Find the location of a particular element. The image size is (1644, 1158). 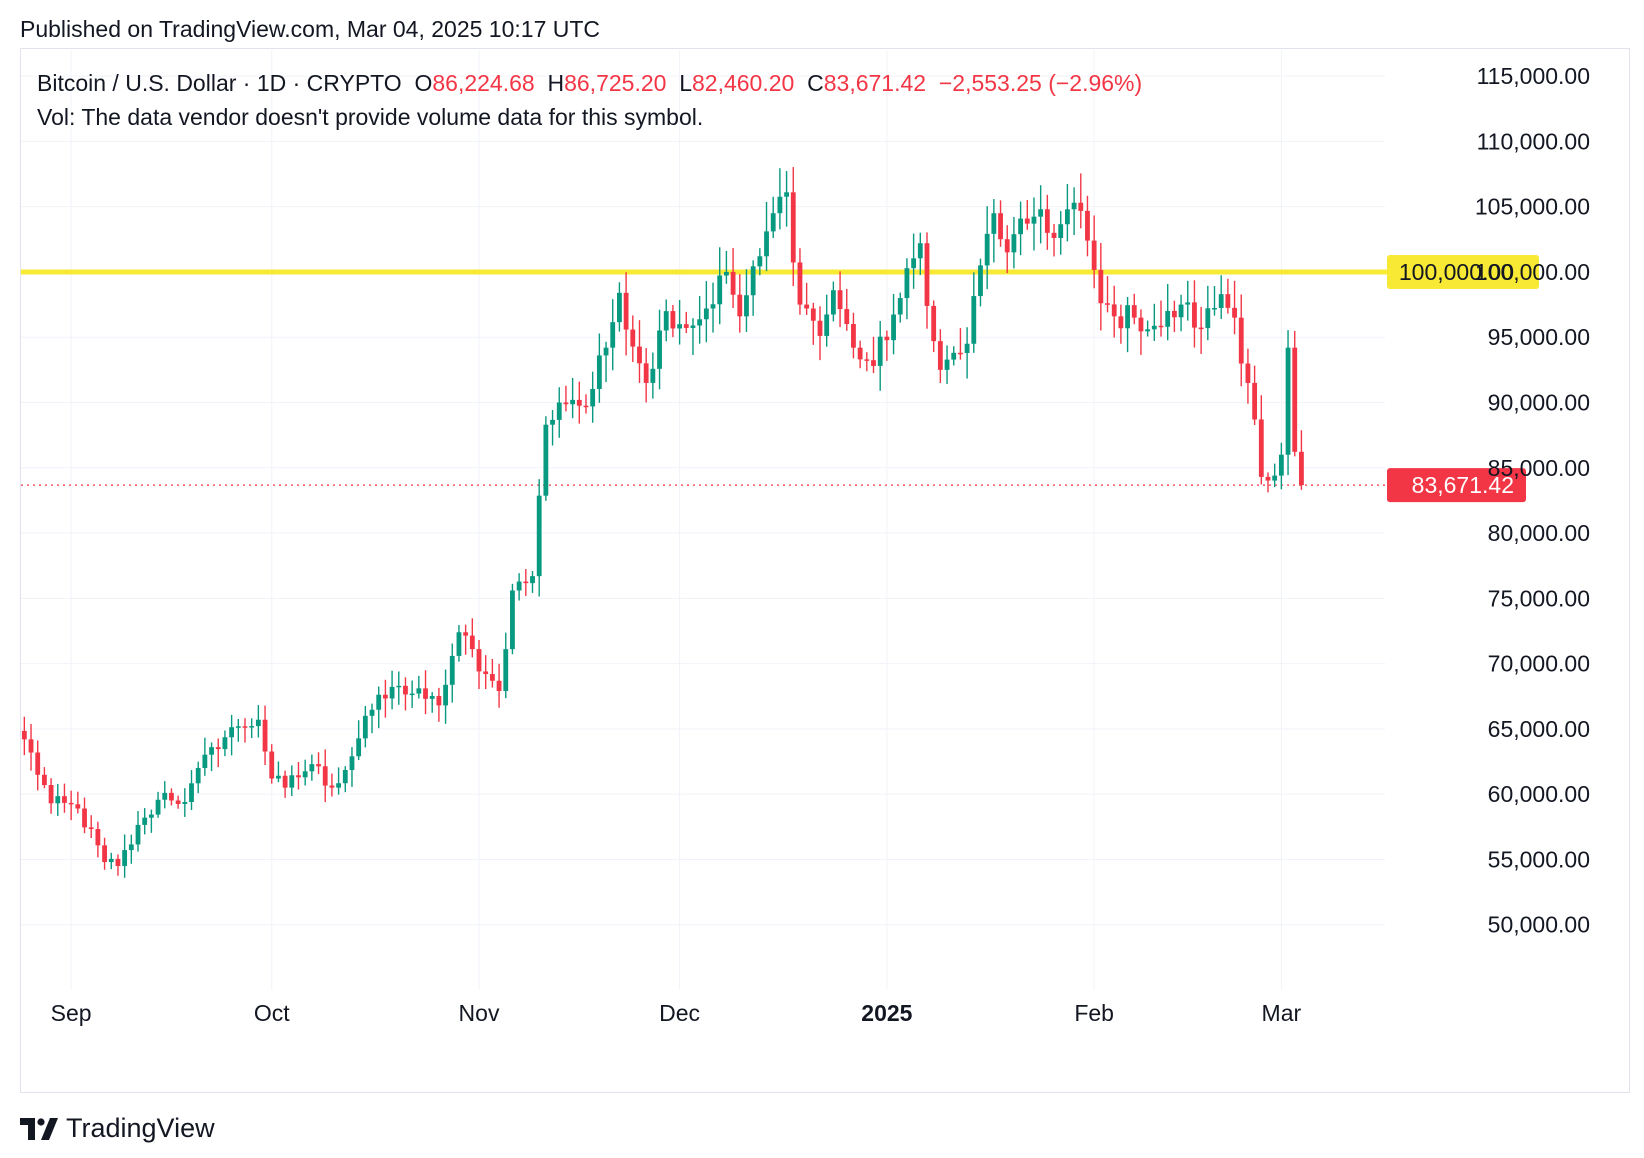

footer-brand: TradingView is located at coordinates (117, 1128).